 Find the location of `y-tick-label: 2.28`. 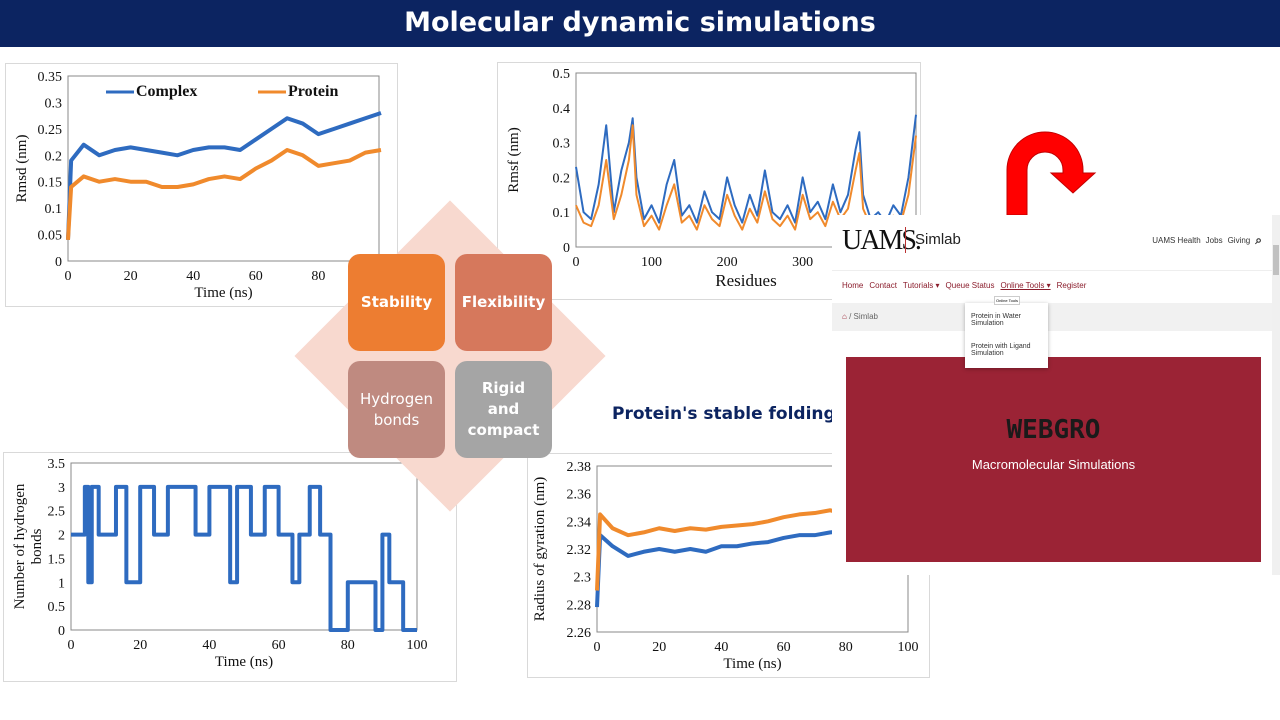

y-tick-label: 2.28 is located at coordinates (579, 605).